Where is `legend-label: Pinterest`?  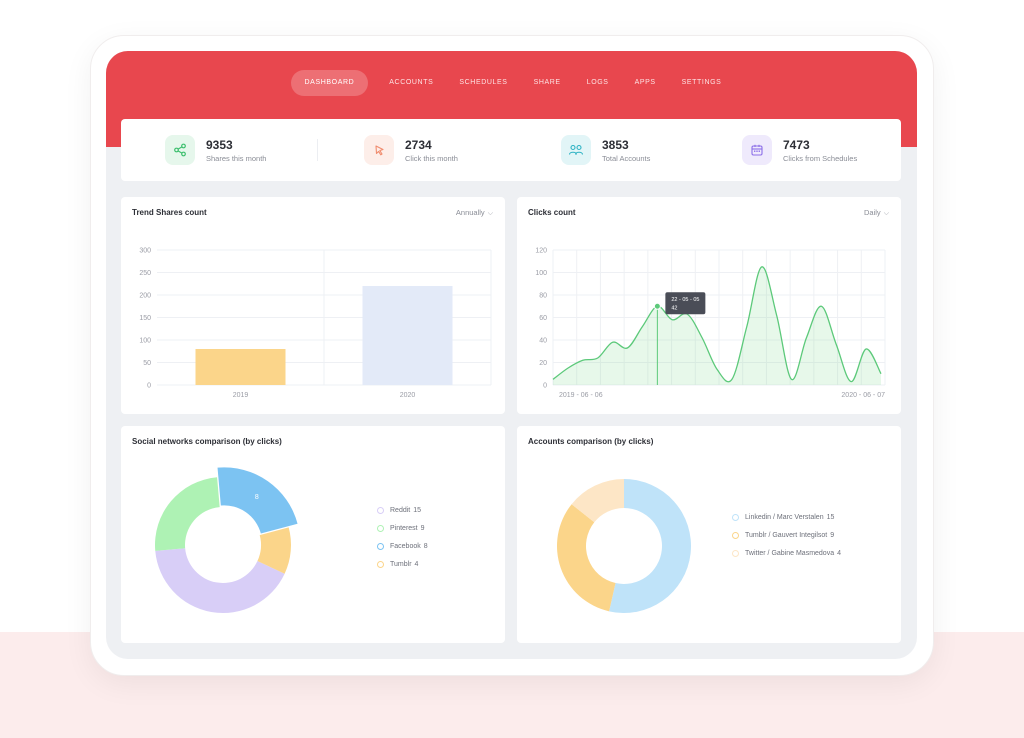
legend-label: Pinterest is located at coordinates (404, 528).